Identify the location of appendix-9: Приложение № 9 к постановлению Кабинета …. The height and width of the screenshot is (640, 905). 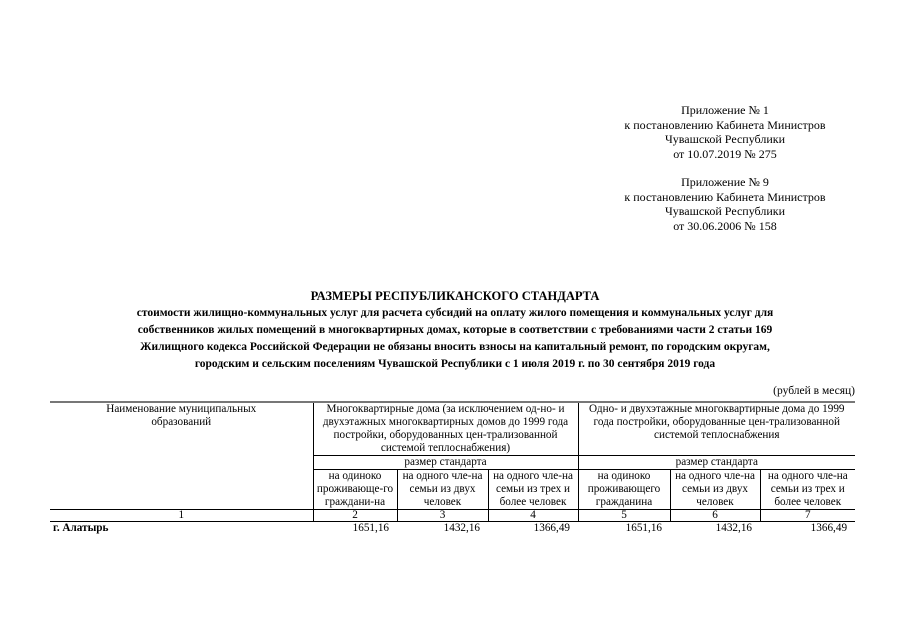
(725, 204).